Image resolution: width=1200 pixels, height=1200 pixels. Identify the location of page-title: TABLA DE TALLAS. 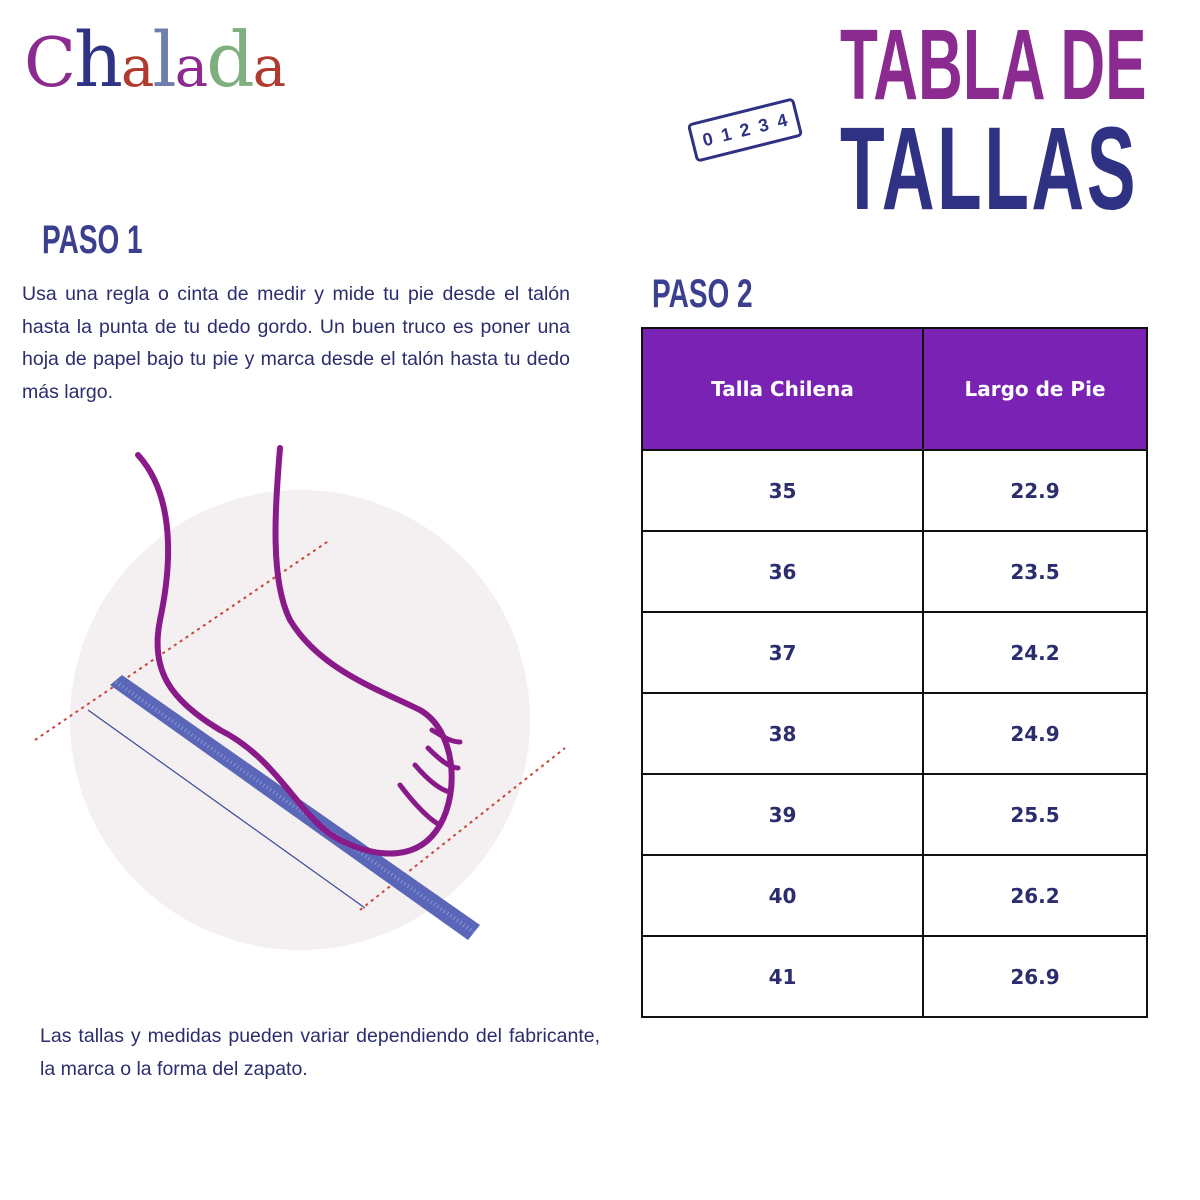
(993, 122).